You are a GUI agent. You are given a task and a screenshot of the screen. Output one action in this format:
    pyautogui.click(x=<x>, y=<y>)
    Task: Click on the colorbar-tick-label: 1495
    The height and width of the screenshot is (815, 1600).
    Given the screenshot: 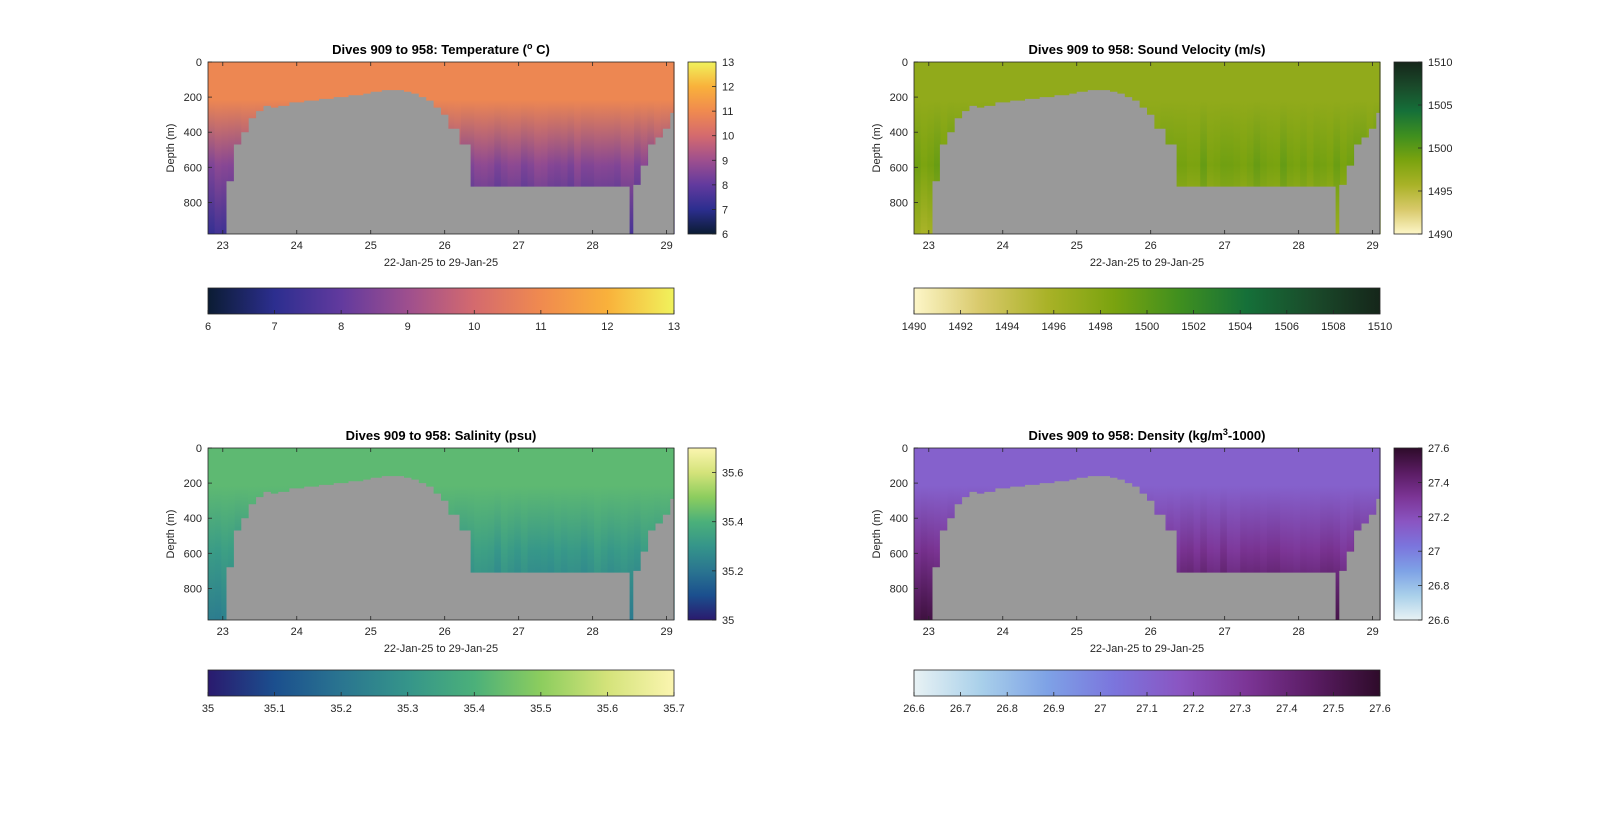 What is the action you would take?
    pyautogui.click(x=1440, y=192)
    